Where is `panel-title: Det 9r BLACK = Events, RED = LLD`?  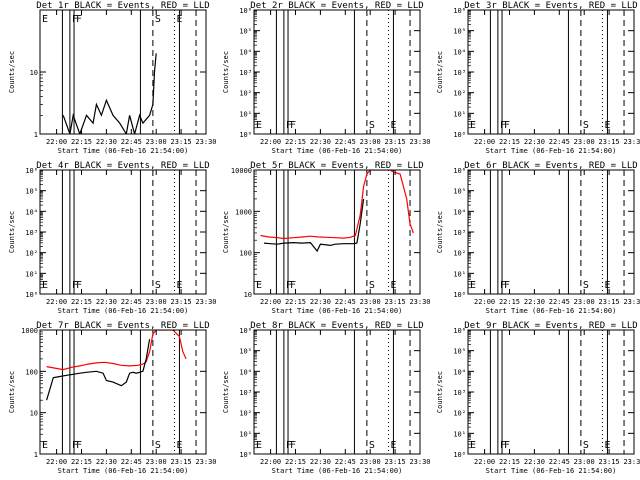 panel-title: Det 9r BLACK = Events, RED = LLD is located at coordinates (550, 326).